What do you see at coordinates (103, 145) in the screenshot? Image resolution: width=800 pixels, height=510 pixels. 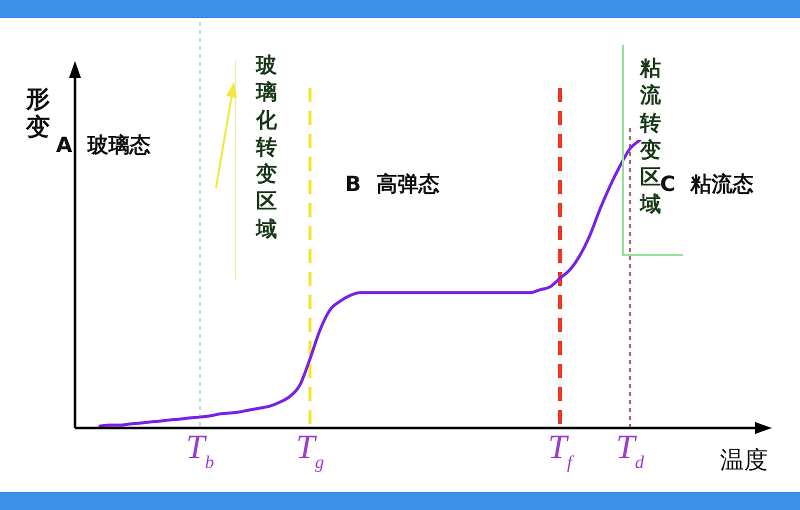 I see `annotation: A 玻璃态` at bounding box center [103, 145].